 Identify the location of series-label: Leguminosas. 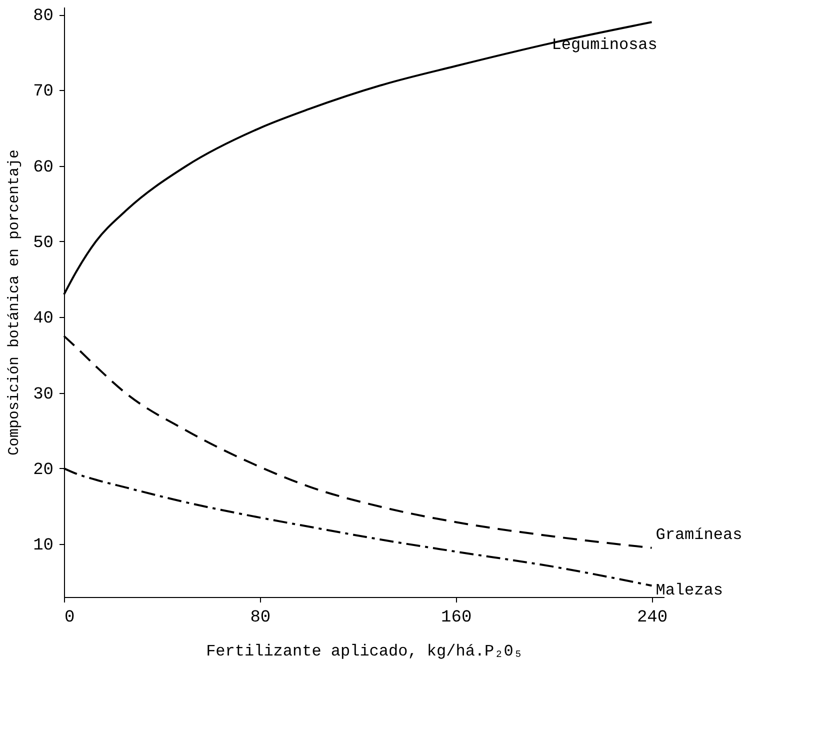
(605, 45).